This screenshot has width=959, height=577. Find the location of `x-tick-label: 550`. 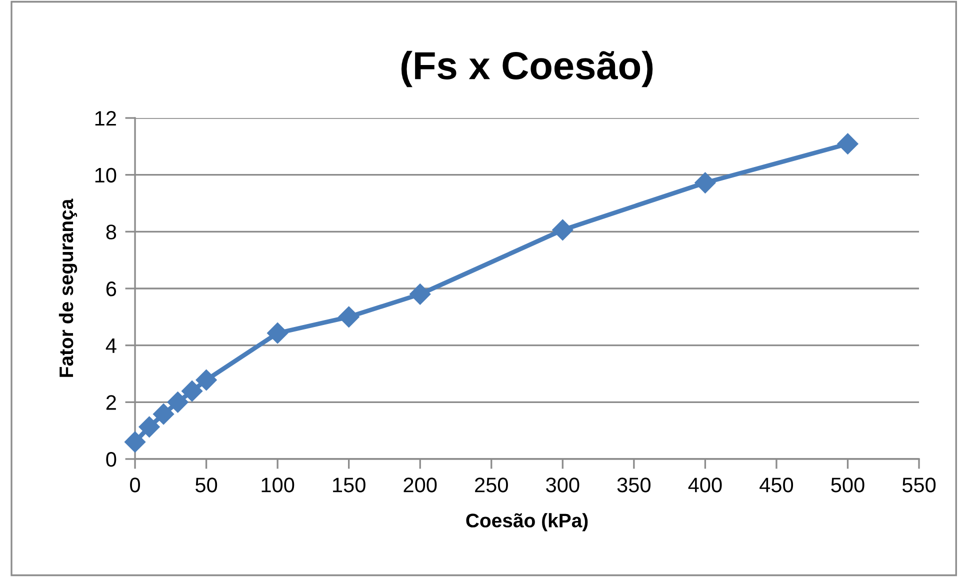

x-tick-label: 550 is located at coordinates (919, 485).